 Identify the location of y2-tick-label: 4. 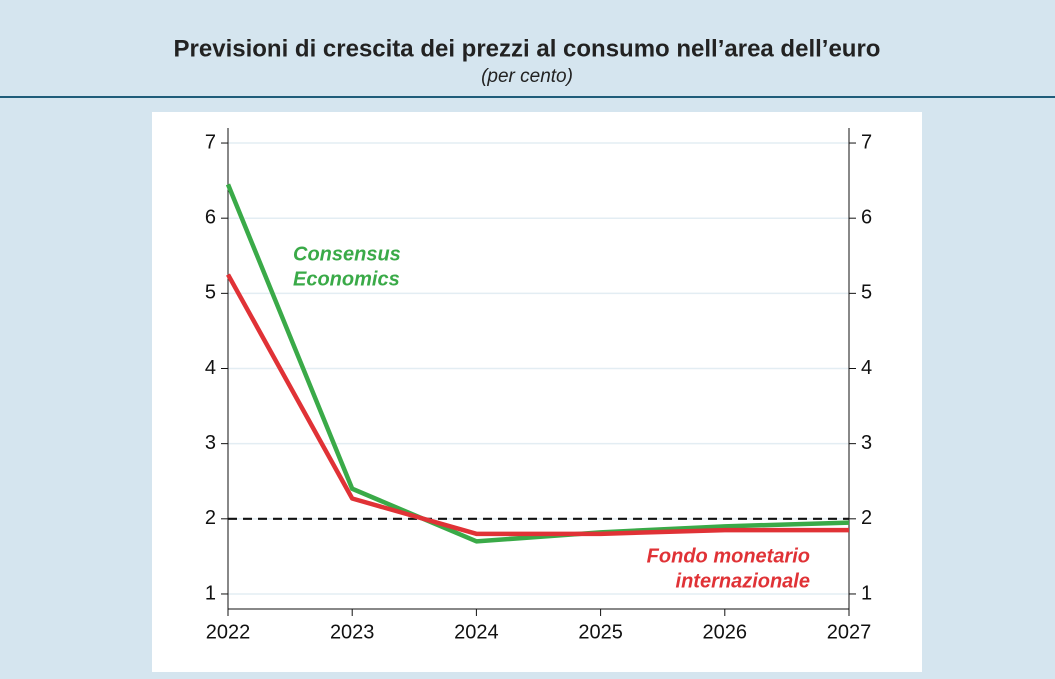
(866, 368).